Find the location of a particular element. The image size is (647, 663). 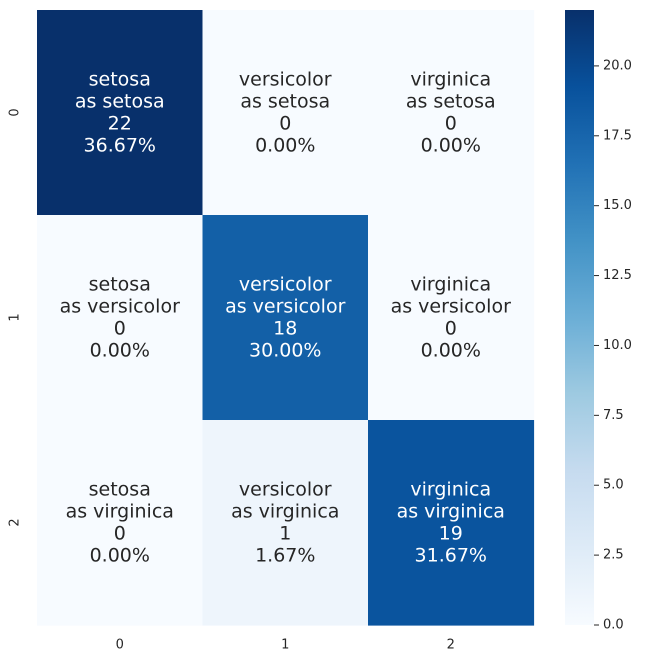

colorbar-tick-label-5: 12.5 is located at coordinates (617, 275).